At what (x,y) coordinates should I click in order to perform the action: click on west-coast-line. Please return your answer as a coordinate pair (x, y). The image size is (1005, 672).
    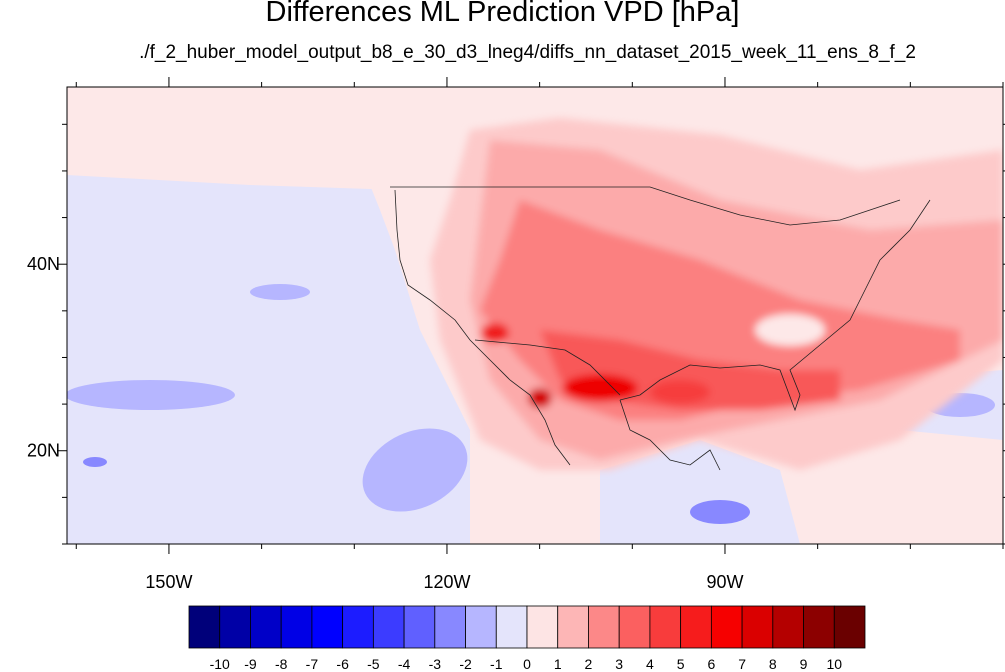
    Looking at the image, I should click on (482, 327).